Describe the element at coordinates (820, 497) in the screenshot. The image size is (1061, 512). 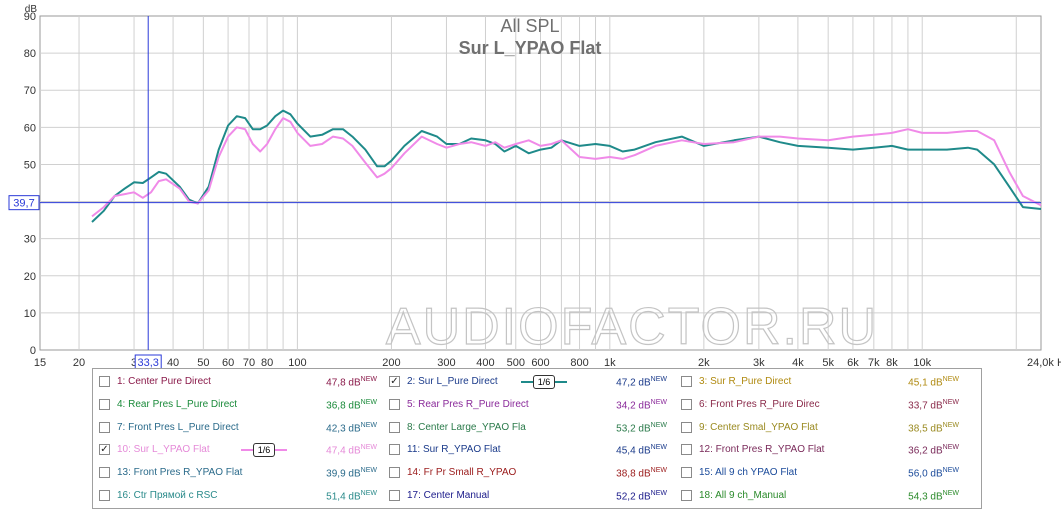
I see `legend-entry: 18: All 9 ch_Manual 54,3 dBNEW` at that location.